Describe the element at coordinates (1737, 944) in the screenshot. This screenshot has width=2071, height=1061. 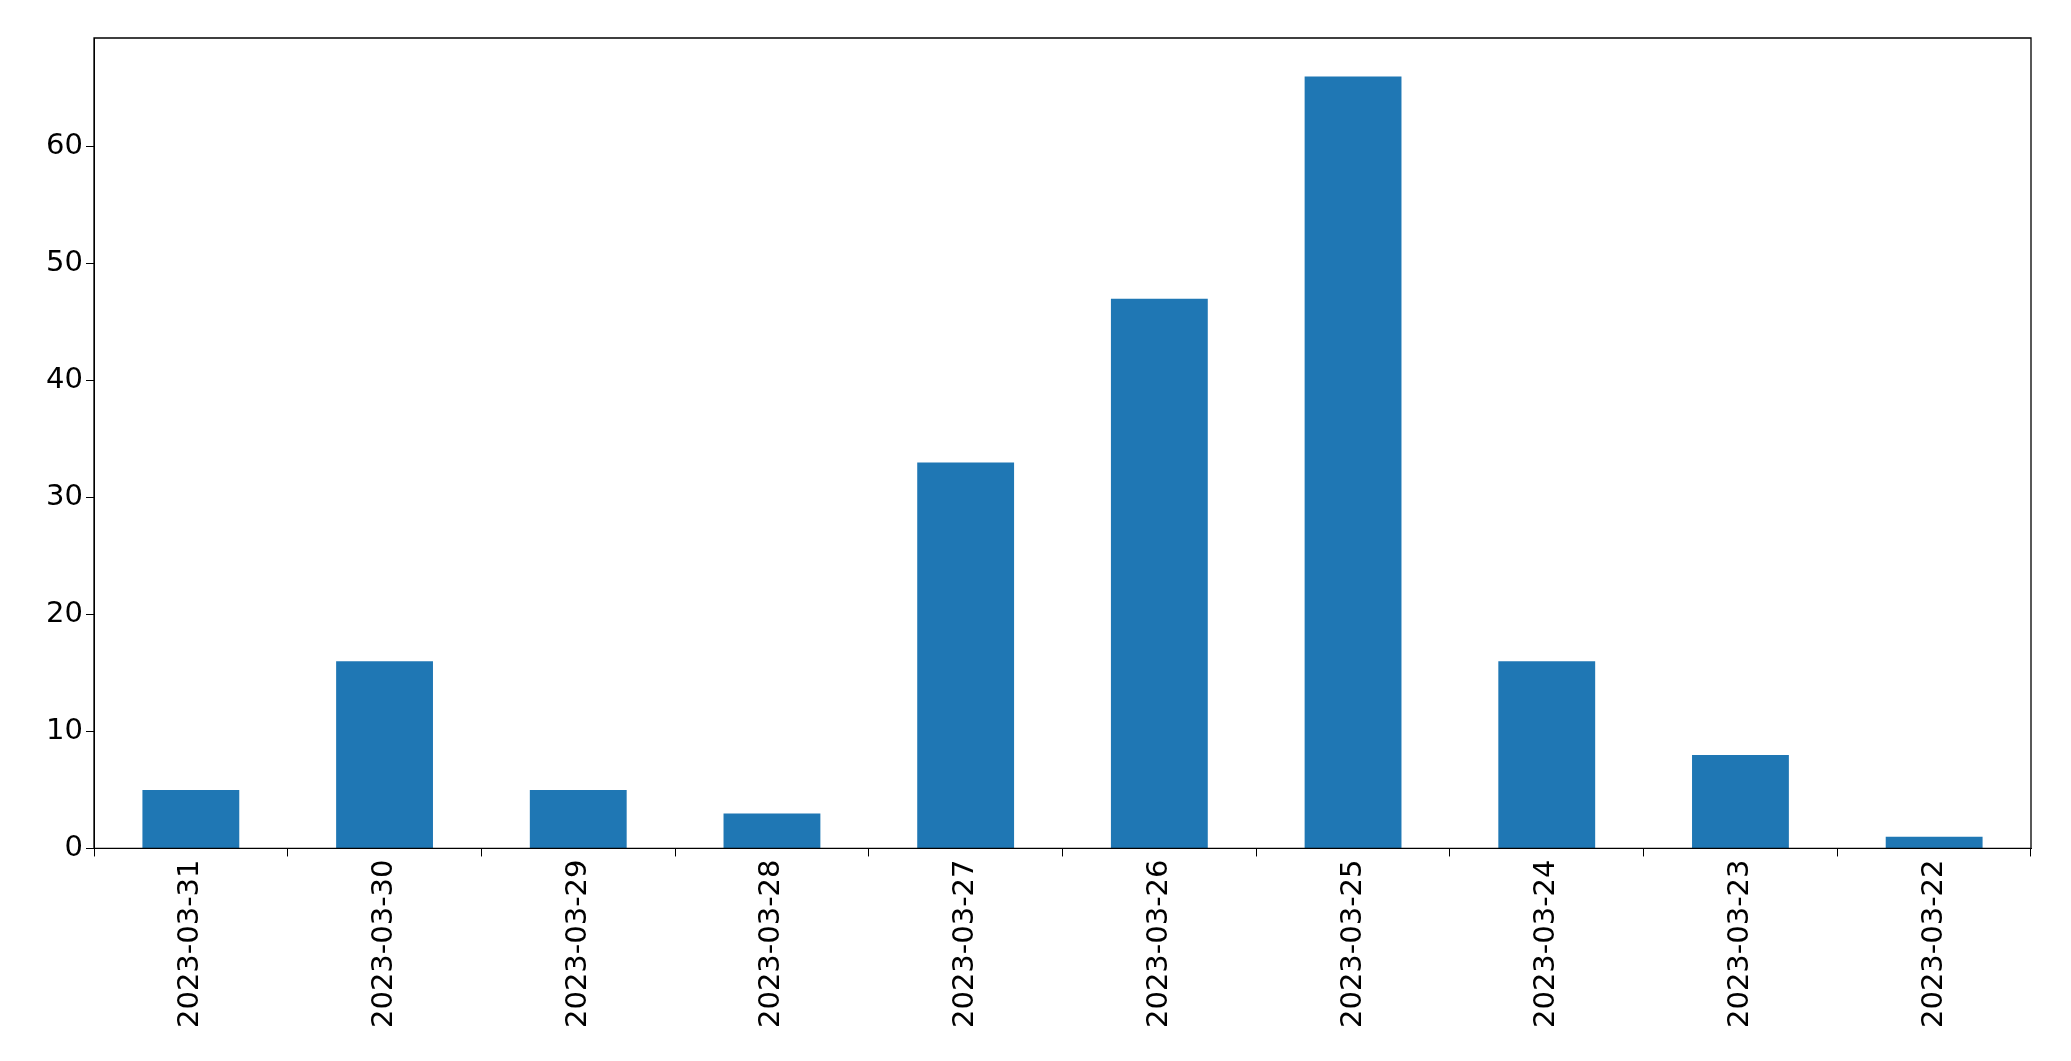
I see `x-tick-label: 2023-03-23` at that location.